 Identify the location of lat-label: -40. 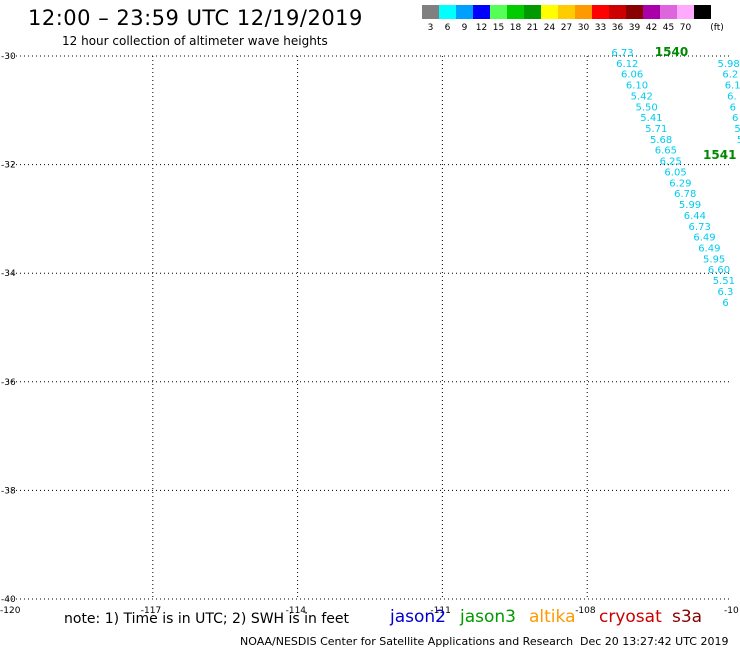
(8, 600).